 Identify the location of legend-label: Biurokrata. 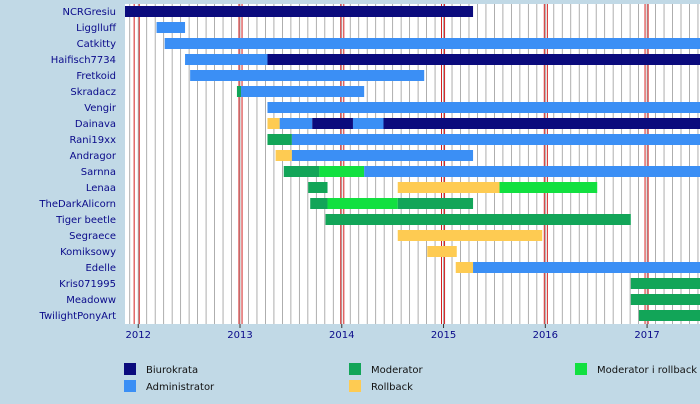
(172, 370).